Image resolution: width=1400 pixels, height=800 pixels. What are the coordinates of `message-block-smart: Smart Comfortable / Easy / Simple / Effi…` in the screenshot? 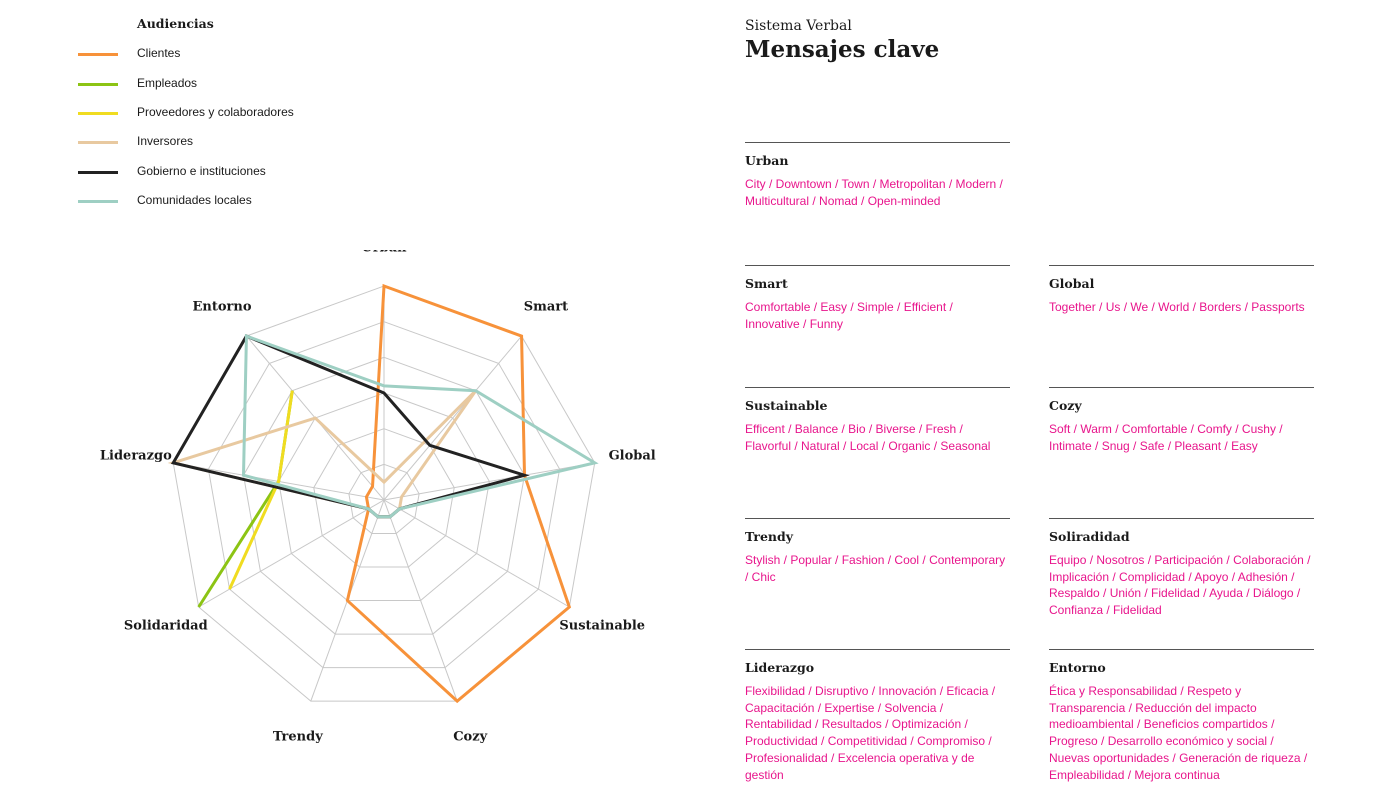 It's located at (877, 298).